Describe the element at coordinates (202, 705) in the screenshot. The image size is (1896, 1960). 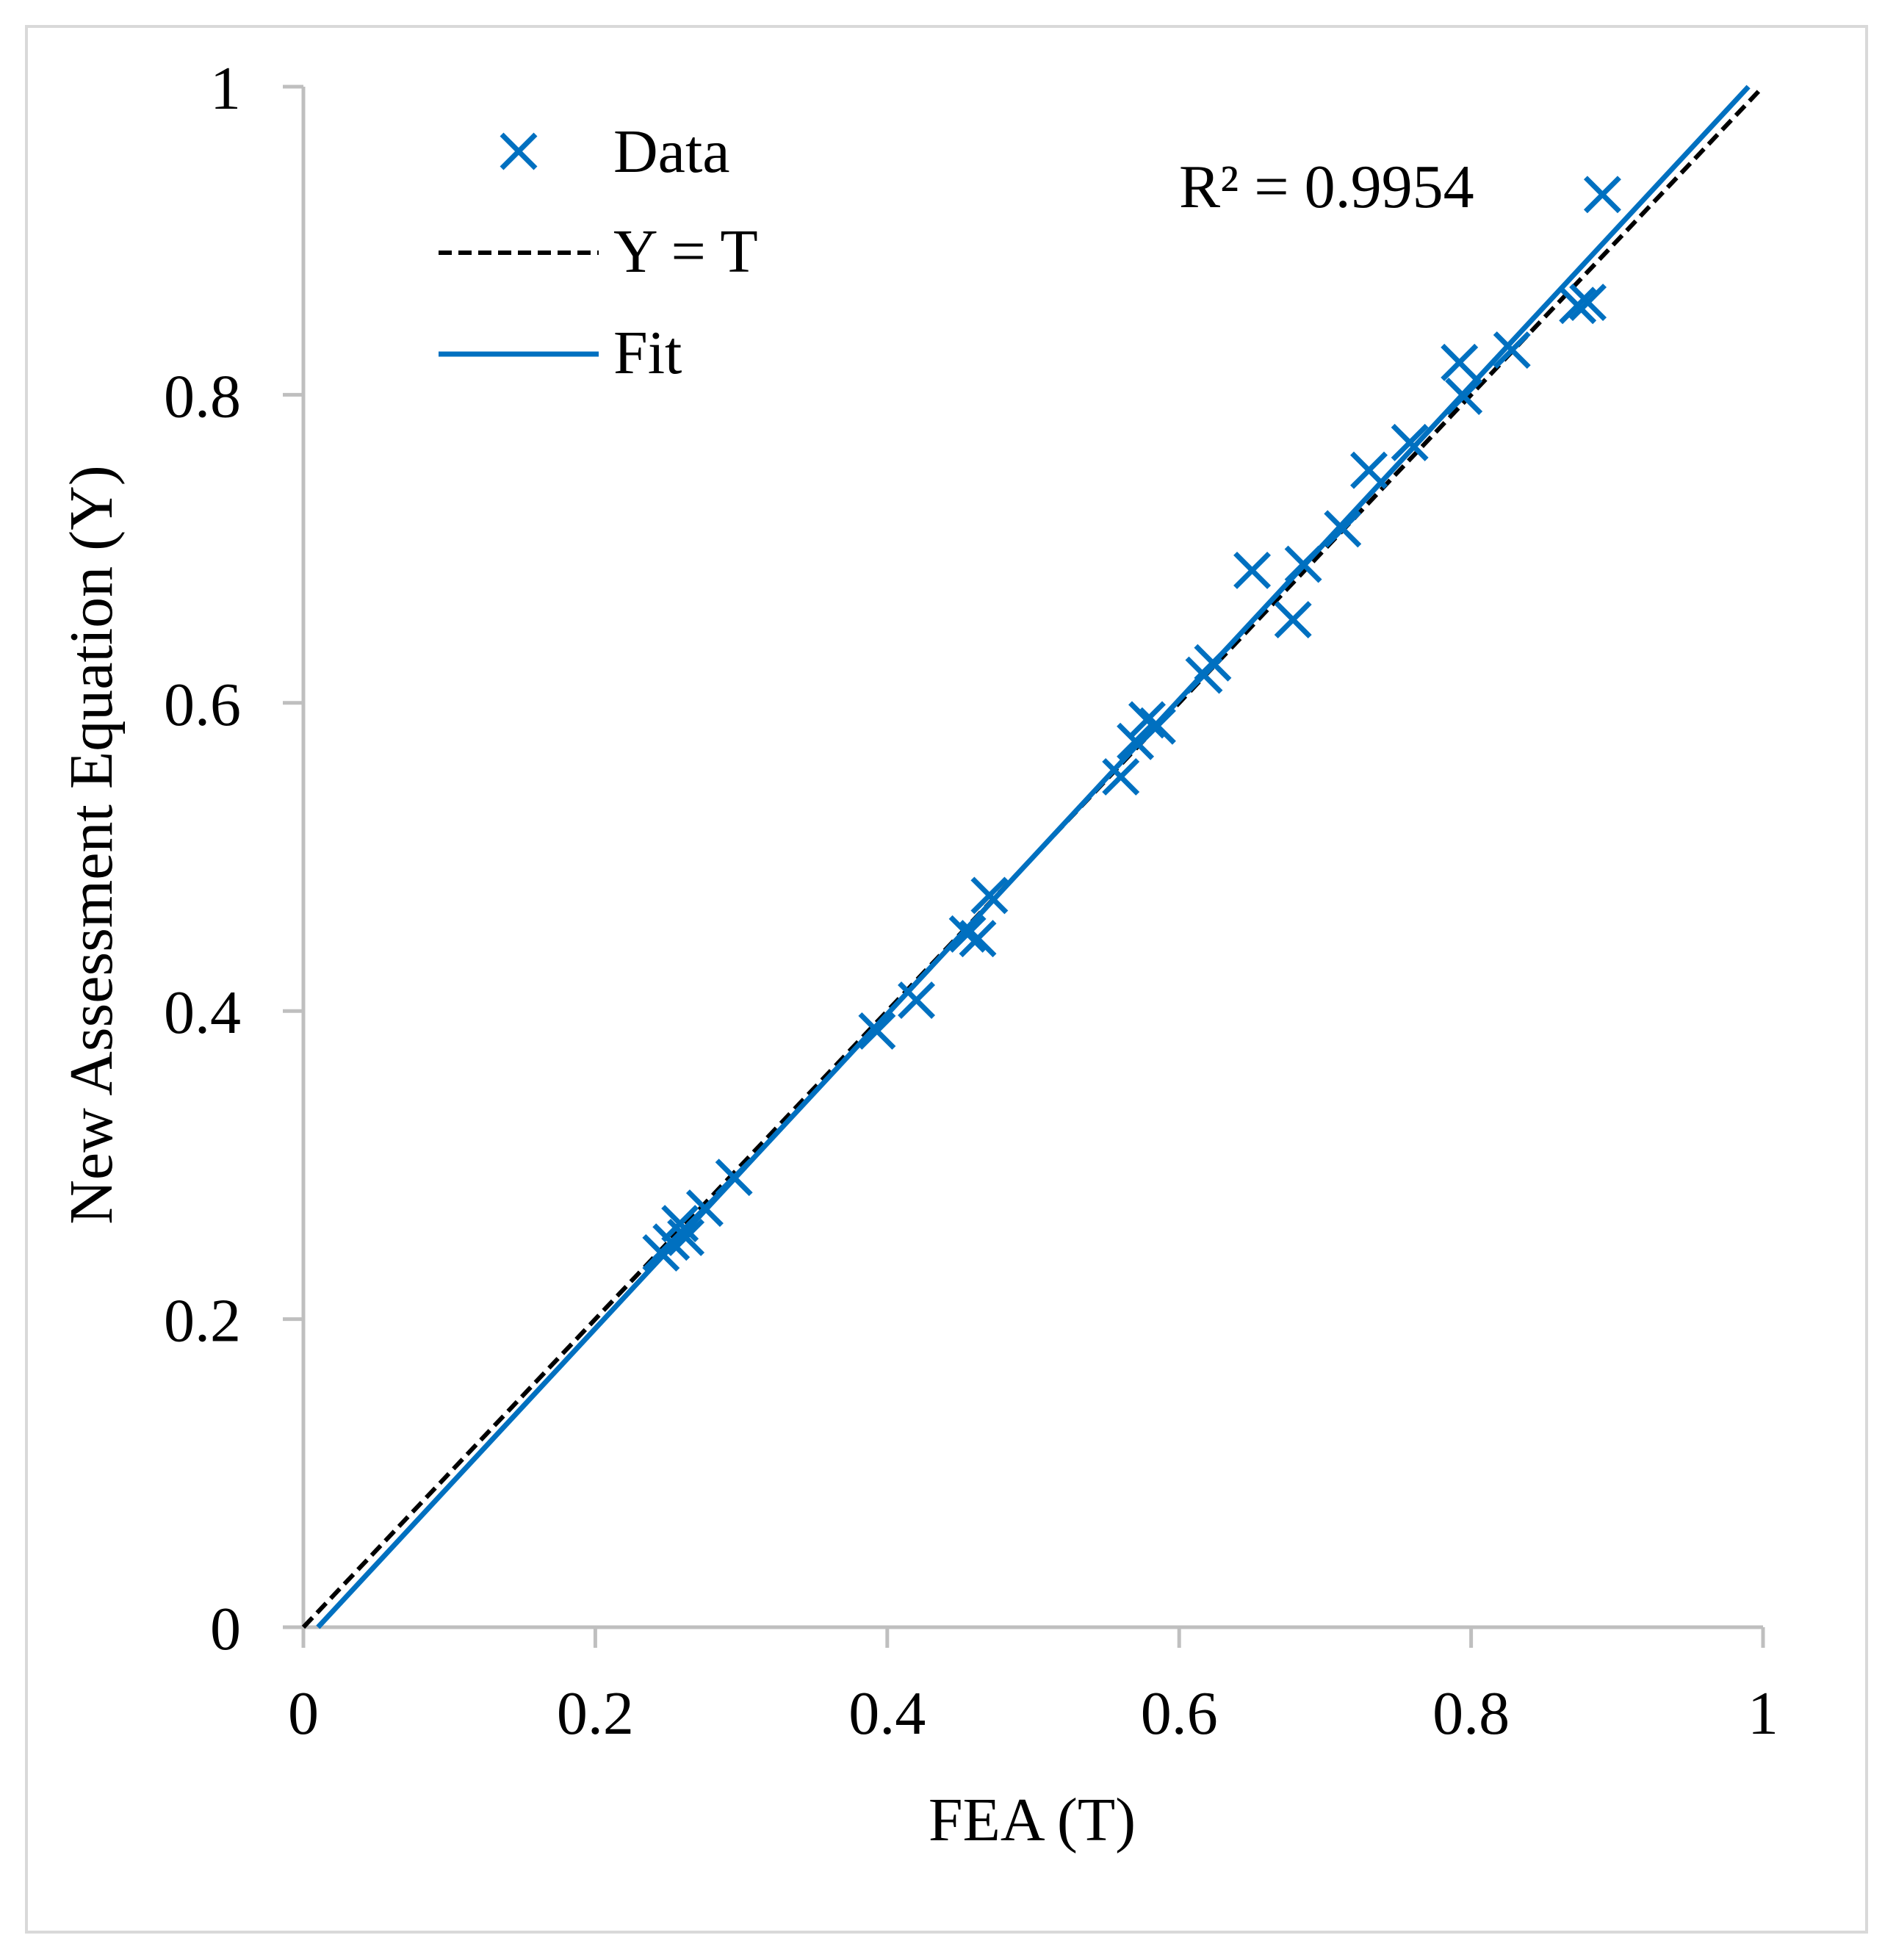
I see `y-tick-label: 0.6` at that location.